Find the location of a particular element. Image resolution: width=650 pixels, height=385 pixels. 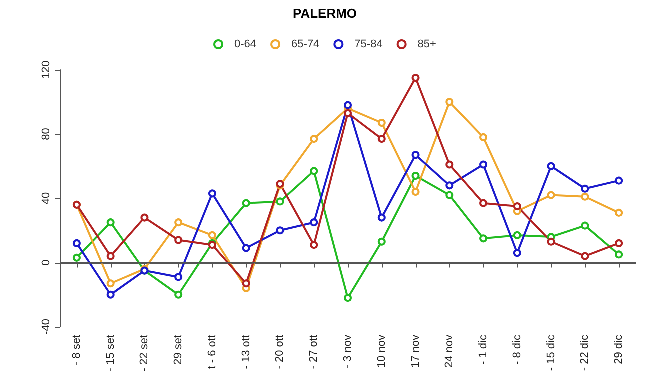

x-tick-label: - 15 set is located at coordinates (110, 353).